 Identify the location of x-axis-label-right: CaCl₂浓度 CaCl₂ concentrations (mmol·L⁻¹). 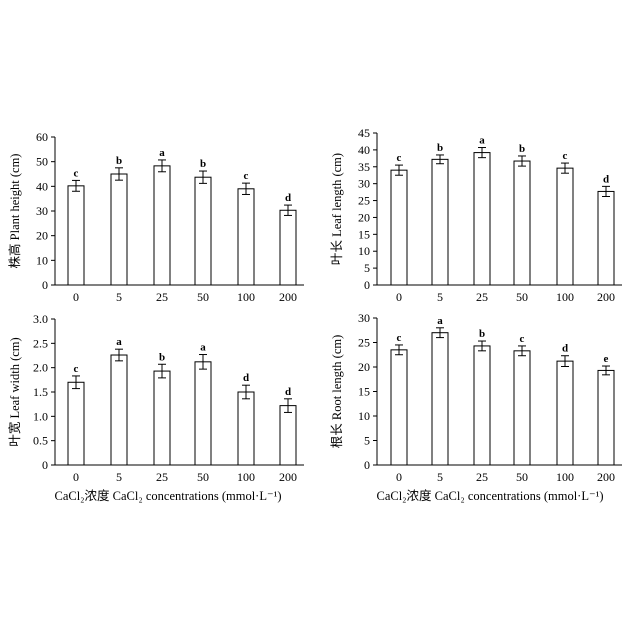
(489, 495).